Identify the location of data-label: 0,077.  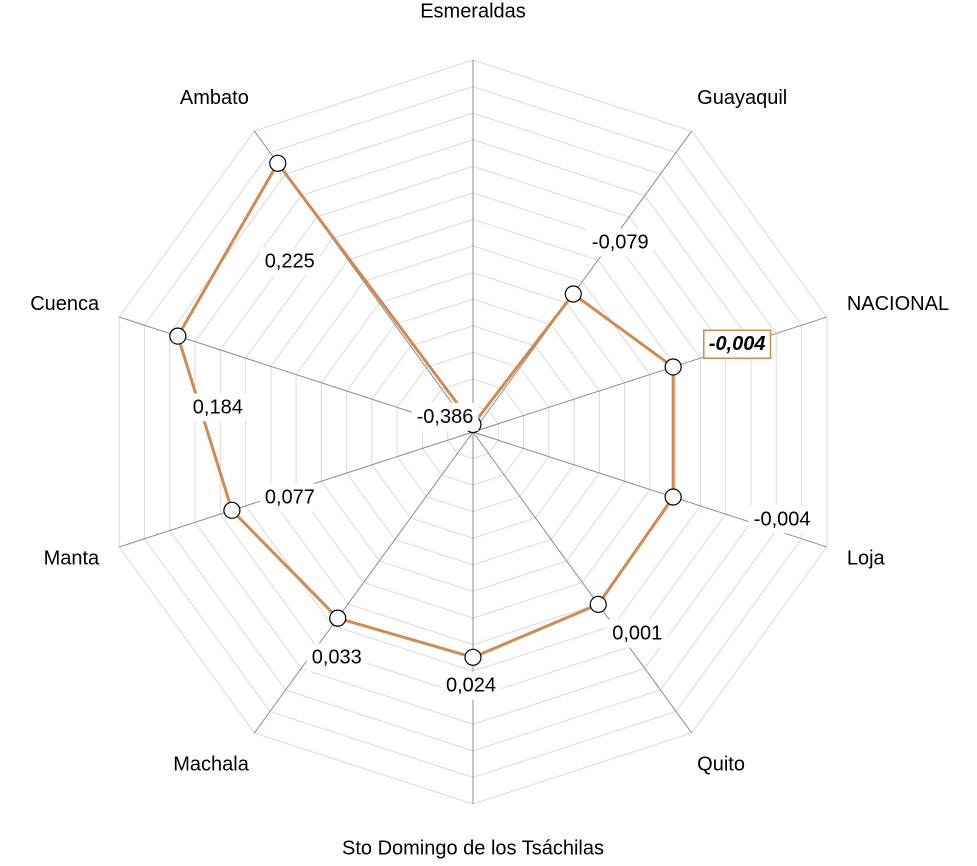
(290, 498).